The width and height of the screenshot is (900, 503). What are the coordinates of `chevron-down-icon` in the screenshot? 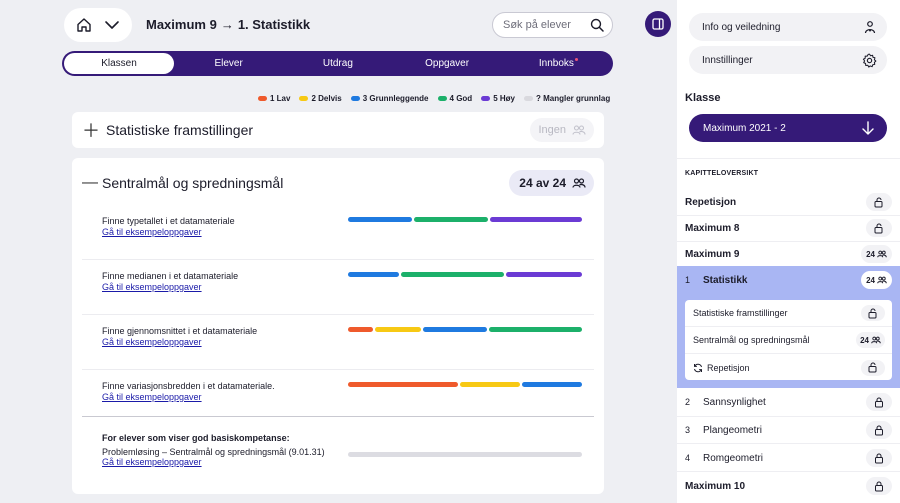 It's located at (112, 25).